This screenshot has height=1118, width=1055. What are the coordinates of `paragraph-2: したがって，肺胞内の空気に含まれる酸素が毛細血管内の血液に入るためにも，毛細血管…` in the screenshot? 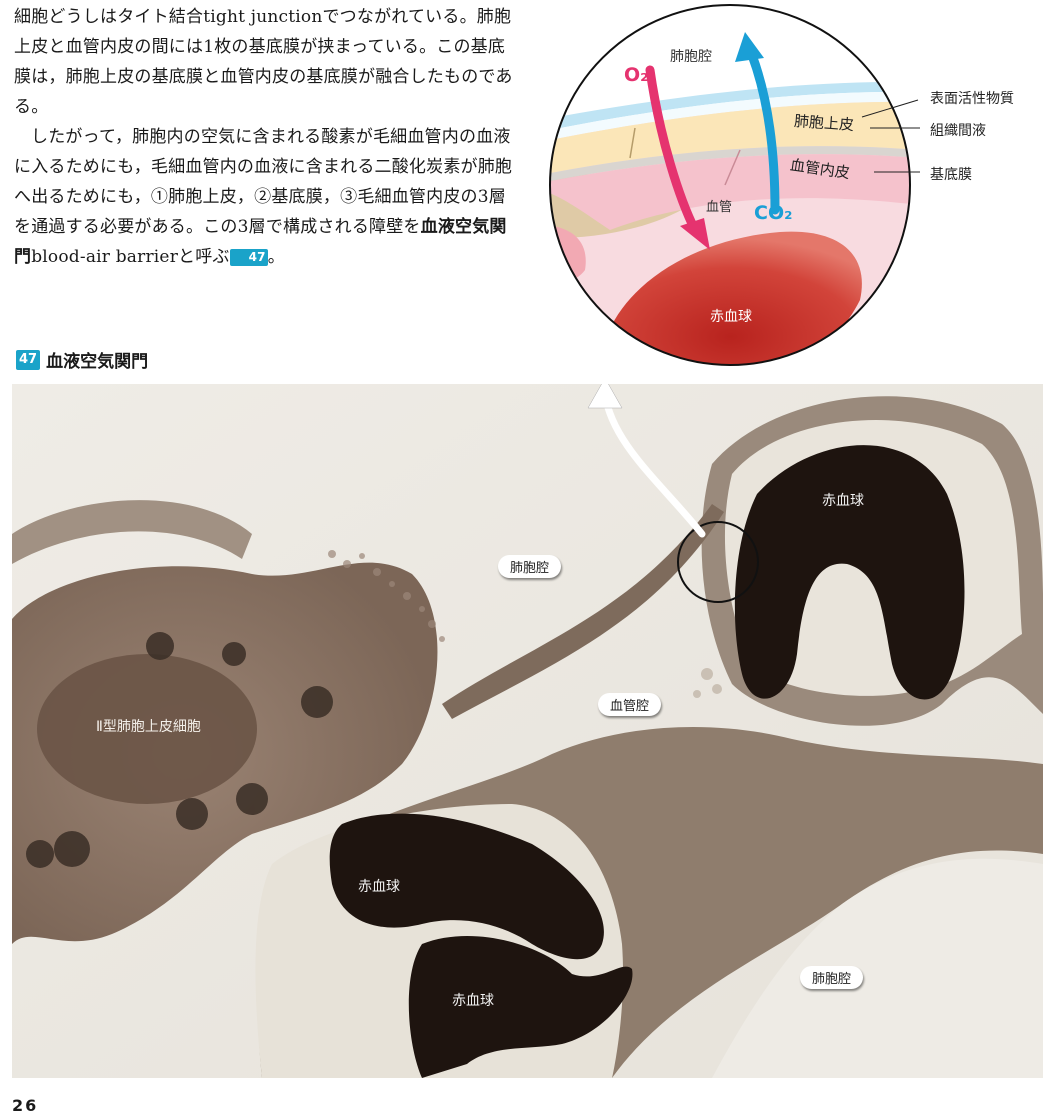 It's located at (263, 197).